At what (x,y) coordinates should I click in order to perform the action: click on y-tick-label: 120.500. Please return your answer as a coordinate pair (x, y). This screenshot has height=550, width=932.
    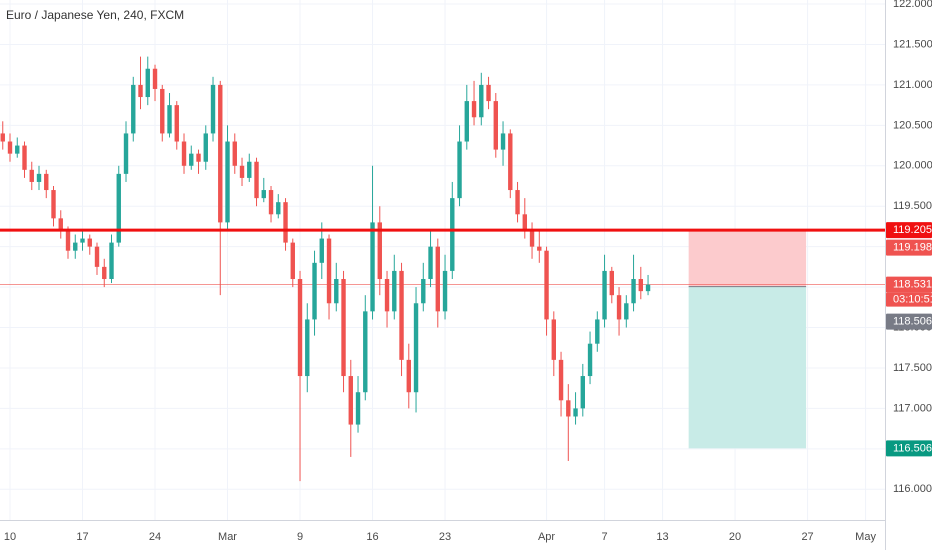
    Looking at the image, I should click on (912, 125).